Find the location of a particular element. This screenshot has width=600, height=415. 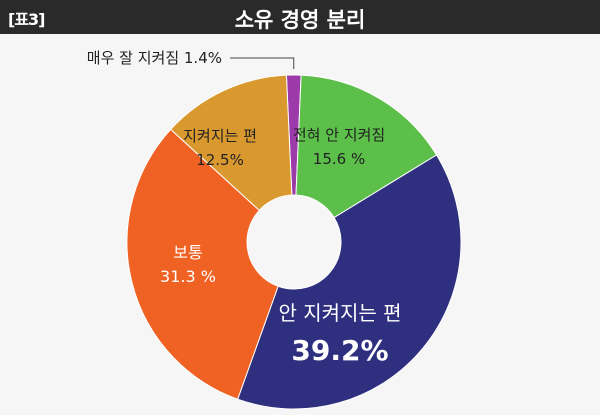

slice-label-4: 지켜지는 편 is located at coordinates (220, 136).